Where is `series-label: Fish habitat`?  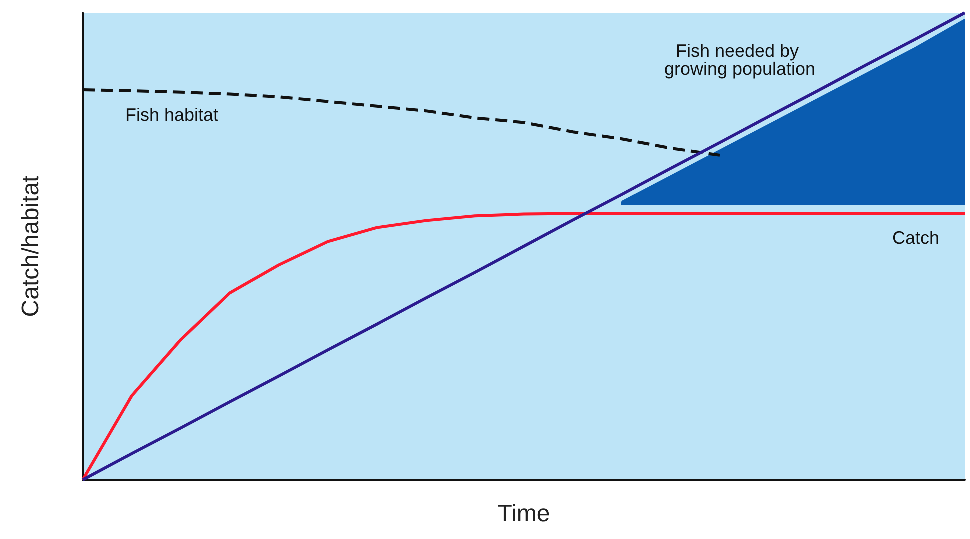 series-label: Fish habitat is located at coordinates (172, 114).